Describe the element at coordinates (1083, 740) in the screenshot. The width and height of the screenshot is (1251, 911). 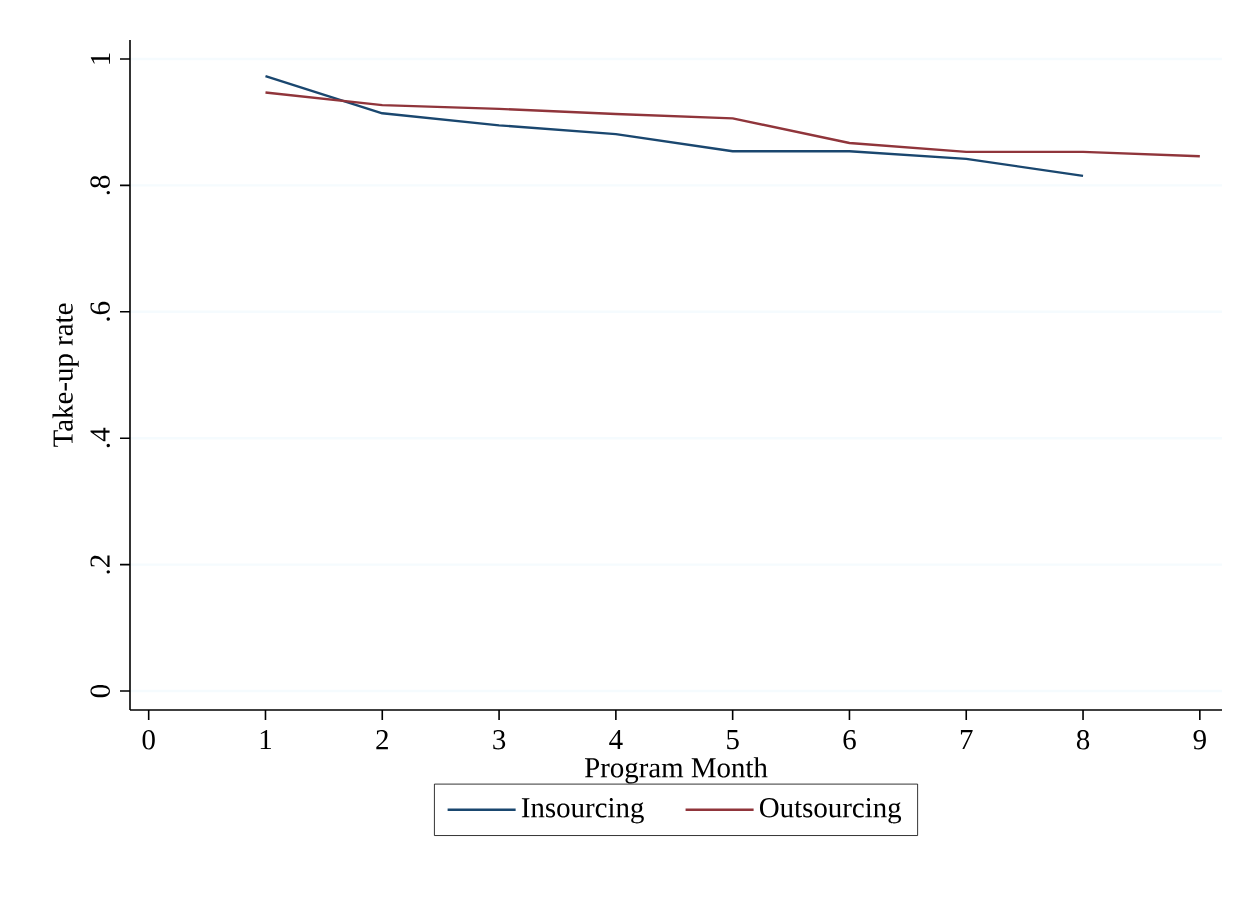
I see `x-tick-label: 8` at that location.